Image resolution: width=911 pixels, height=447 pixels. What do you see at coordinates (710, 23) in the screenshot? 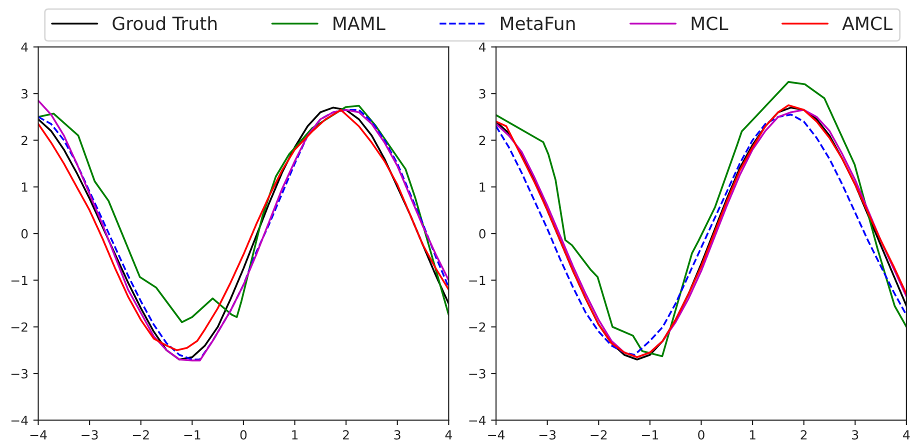
I see `legend-label: MCL` at bounding box center [710, 23].